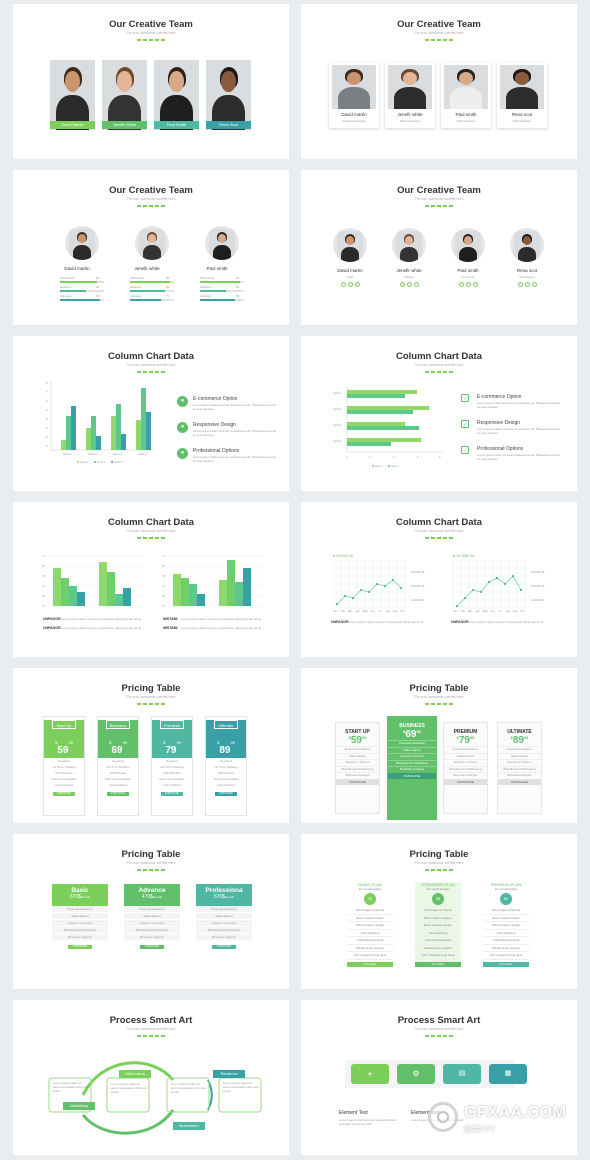  I want to click on member-role: Web Expert, so click(527, 277).